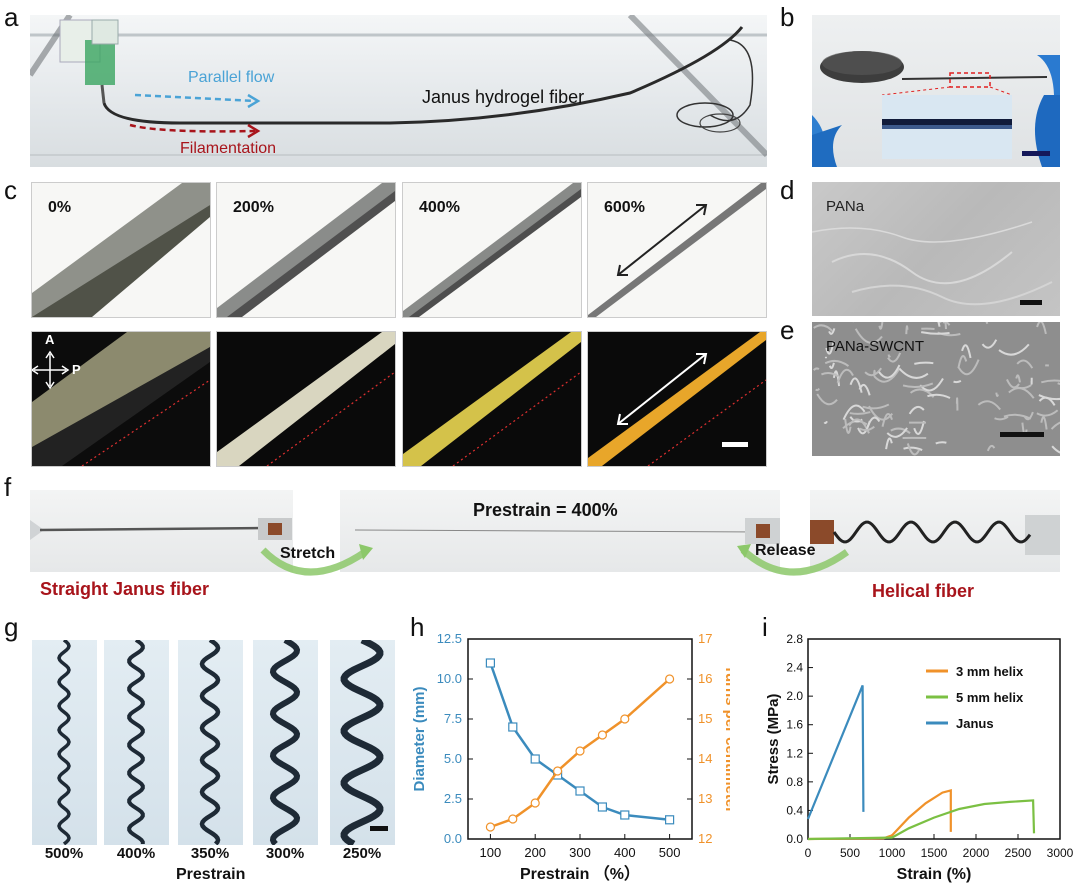 Image resolution: width=1080 pixels, height=887 pixels. What do you see at coordinates (726, 739) in the screenshot?
I see `y-right-axis-label: Turns per centimeter` at bounding box center [726, 739].